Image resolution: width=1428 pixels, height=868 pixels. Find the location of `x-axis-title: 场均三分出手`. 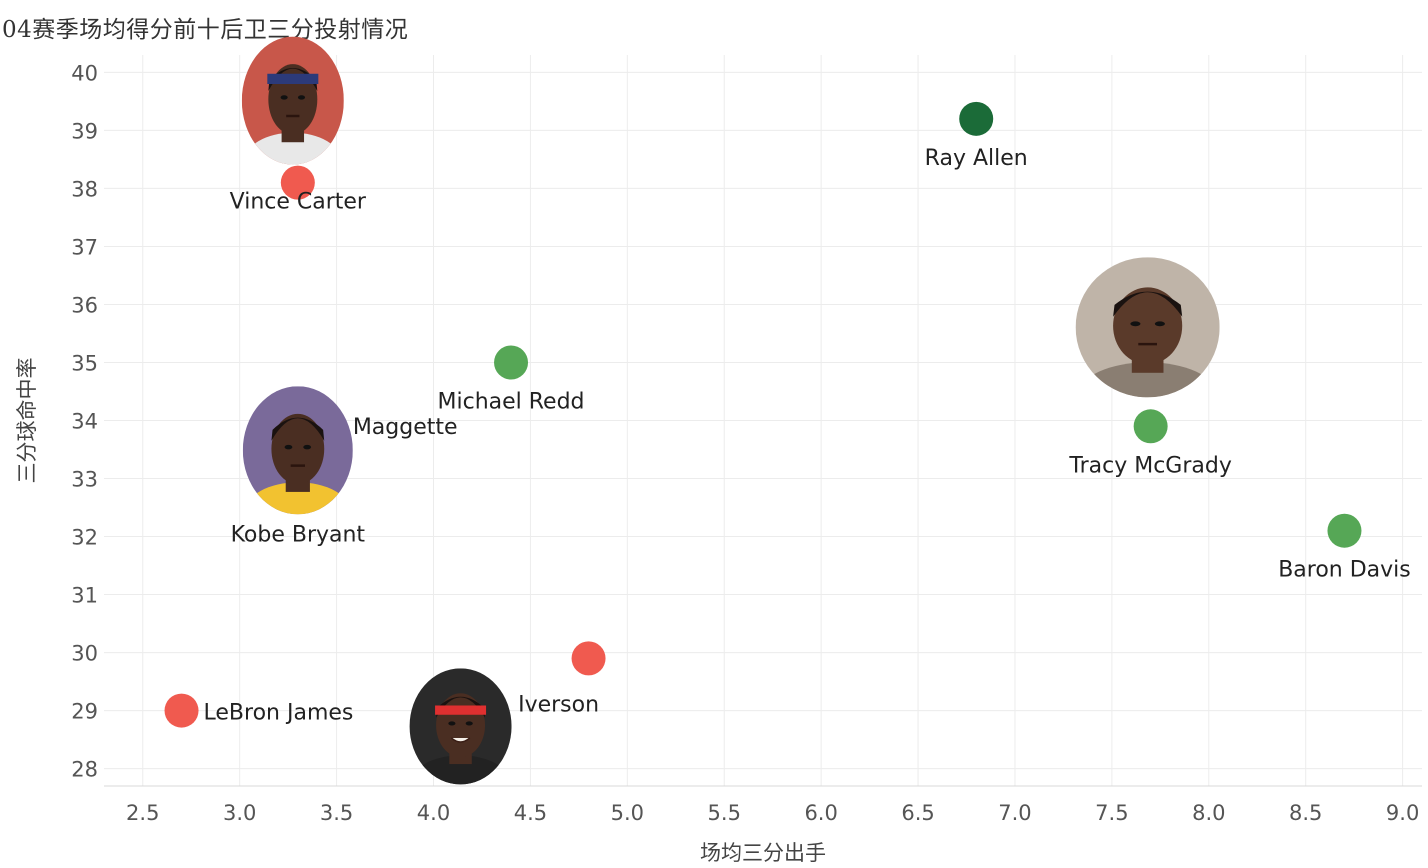

x-axis-title: 场均三分出手 is located at coordinates (763, 853).